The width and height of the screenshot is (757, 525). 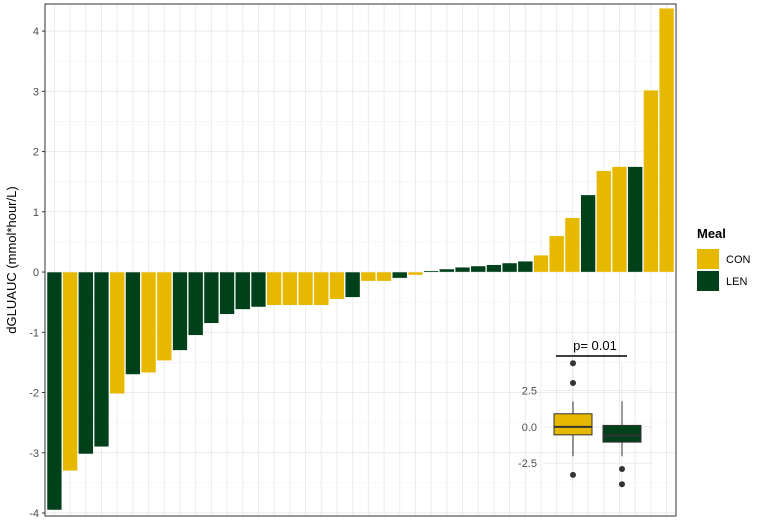 I want to click on legend-label-len: LEN, so click(x=736, y=282).